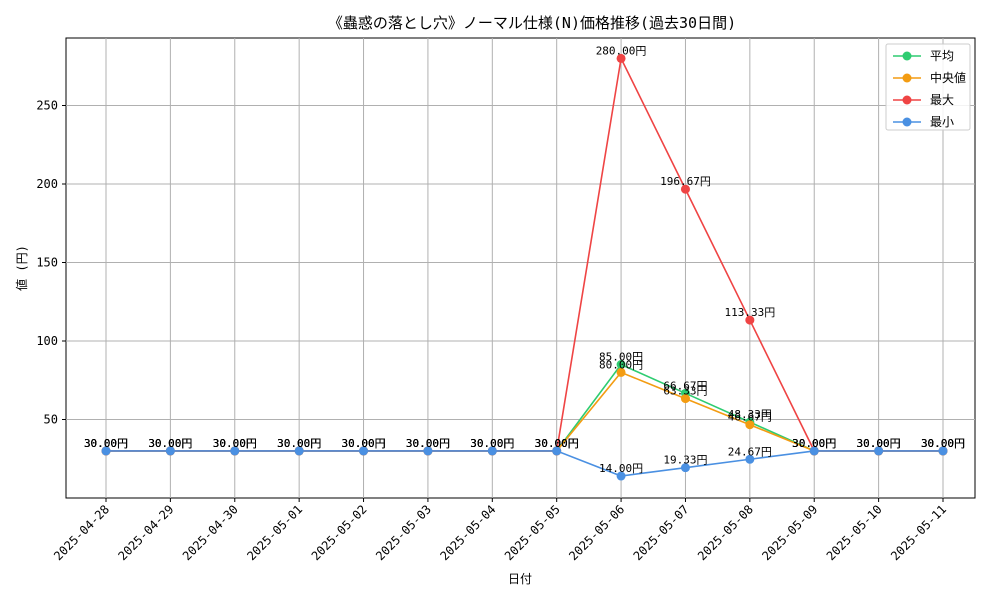 The image size is (1000, 600). Describe the element at coordinates (532, 23) in the screenshot. I see `chart-title: 《蟲惑の落とし穴》ノーマル仕様(N)価格推移(過去30日間)` at that location.